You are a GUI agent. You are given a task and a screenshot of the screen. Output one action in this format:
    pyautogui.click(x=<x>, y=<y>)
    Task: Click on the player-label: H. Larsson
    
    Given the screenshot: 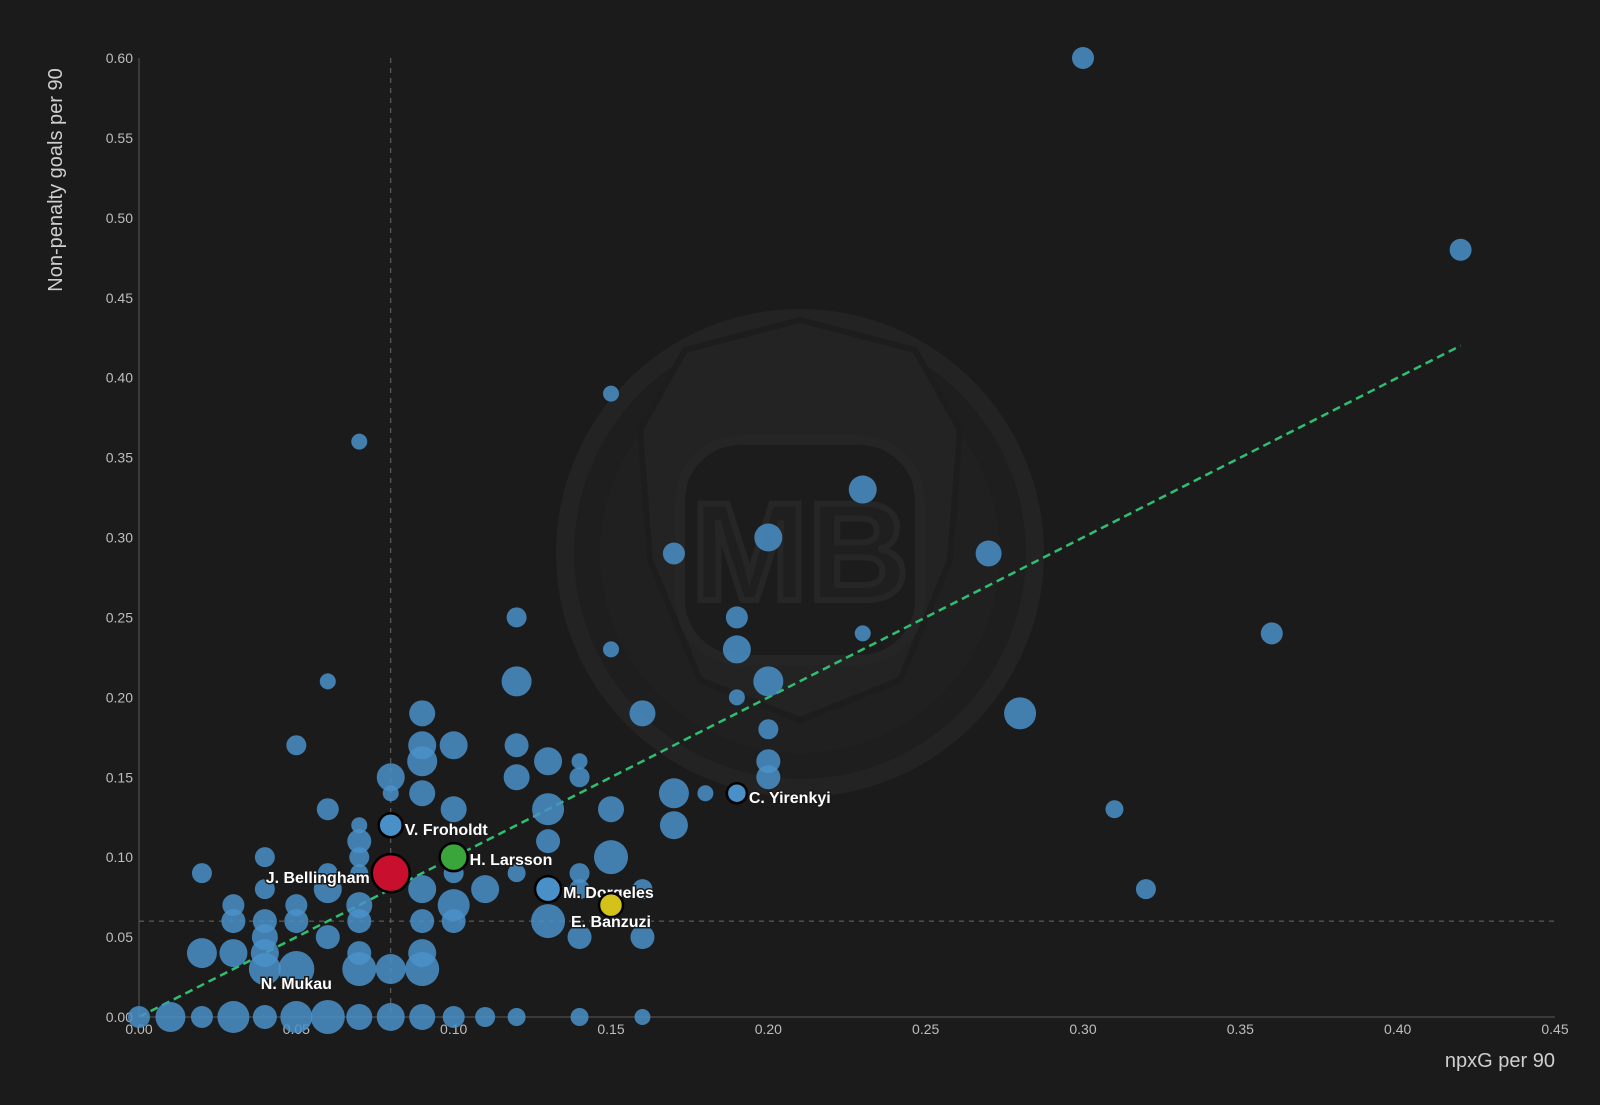 What is the action you would take?
    pyautogui.click(x=511, y=860)
    